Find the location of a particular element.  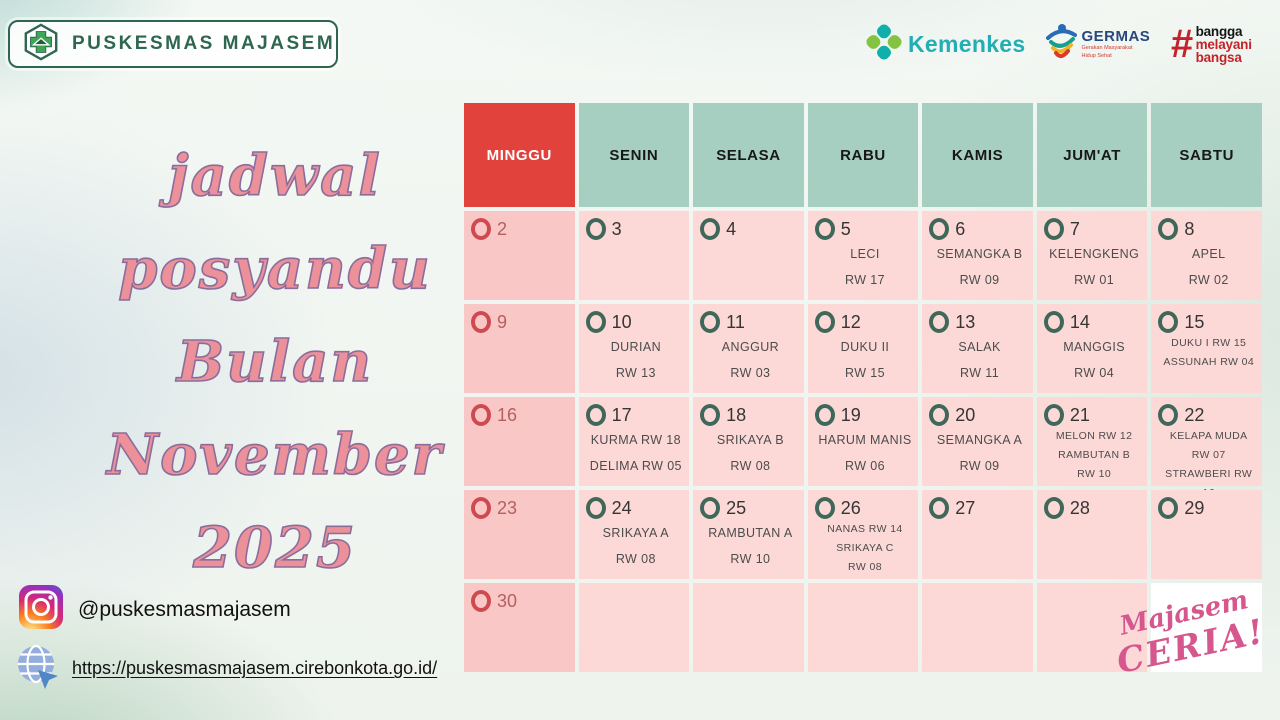

event-lines: RAMBUTAN A RW 10 is located at coordinates (750, 546).